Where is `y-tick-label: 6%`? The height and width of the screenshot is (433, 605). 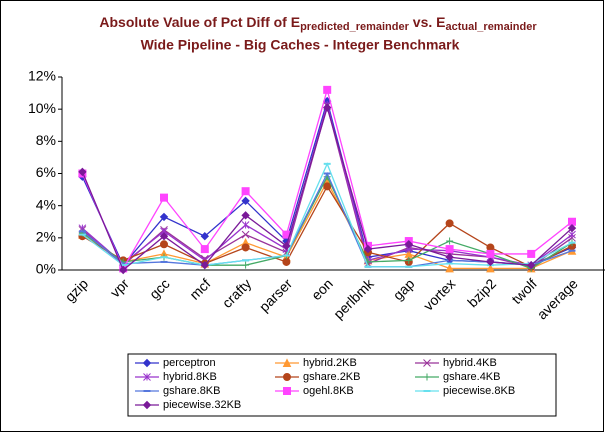 y-tick-label: 6% is located at coordinates (46, 172).